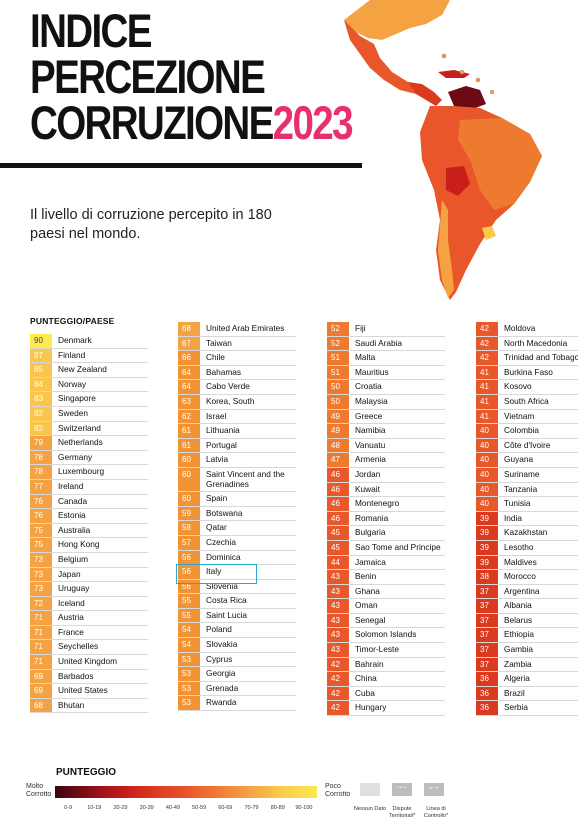 The height and width of the screenshot is (826, 578). Describe the element at coordinates (89, 604) in the screenshot. I see `country-row: 72 Iceland` at that location.